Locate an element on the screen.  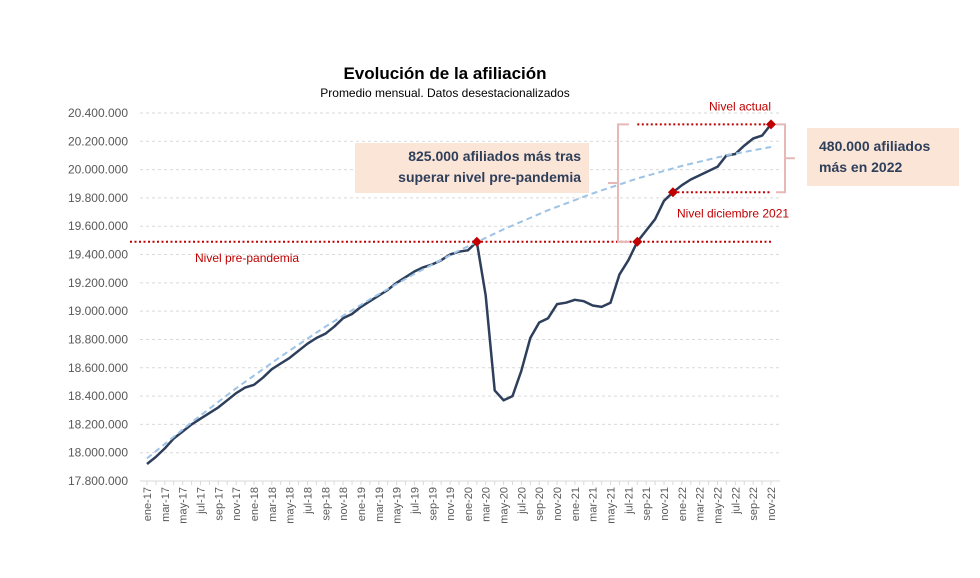
x-tick-label: mar-21 is located at coordinates (594, 504).